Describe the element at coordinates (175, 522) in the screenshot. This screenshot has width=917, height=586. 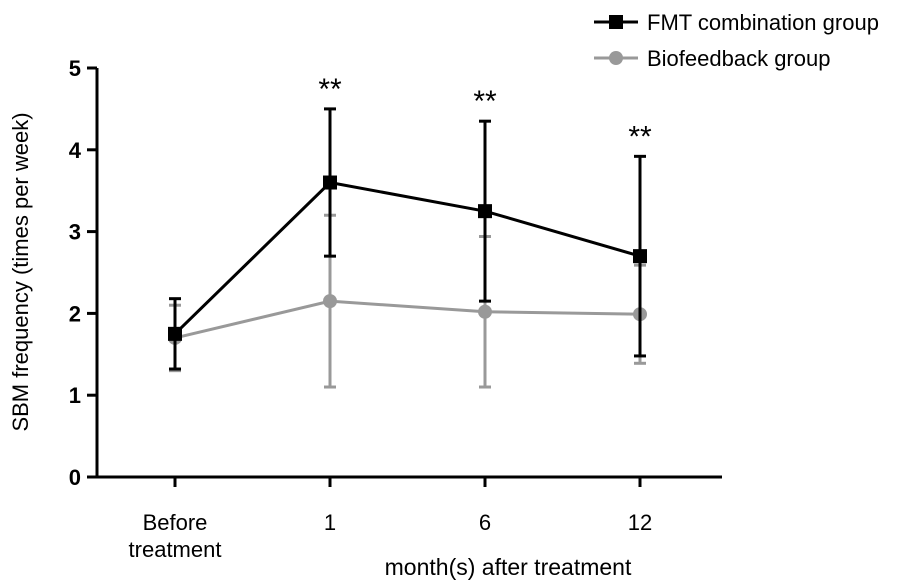
I see `x-tick-label-line: Before` at that location.